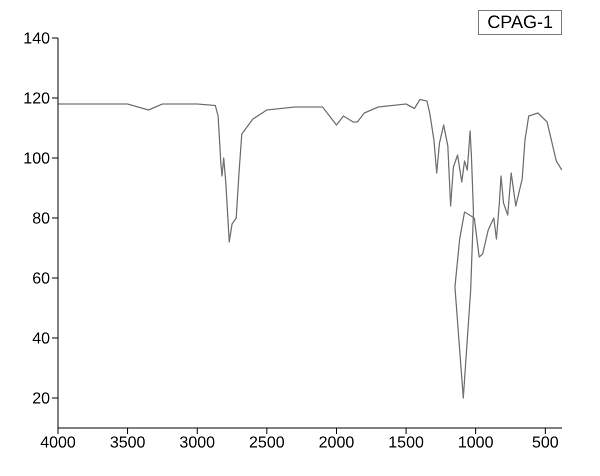 The height and width of the screenshot is (476, 600). I want to click on x-tick-label: 3000, so click(197, 443).